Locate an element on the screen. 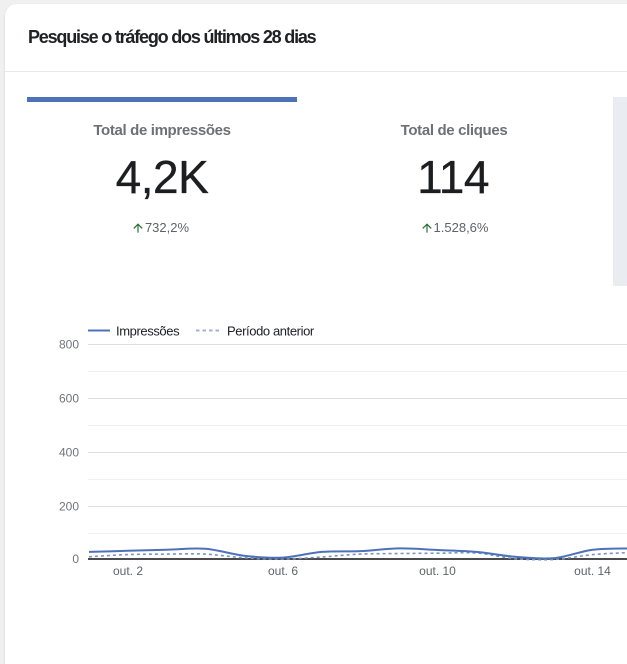 Image resolution: width=627 pixels, height=664 pixels. svg-text: 800 is located at coordinates (69, 345).